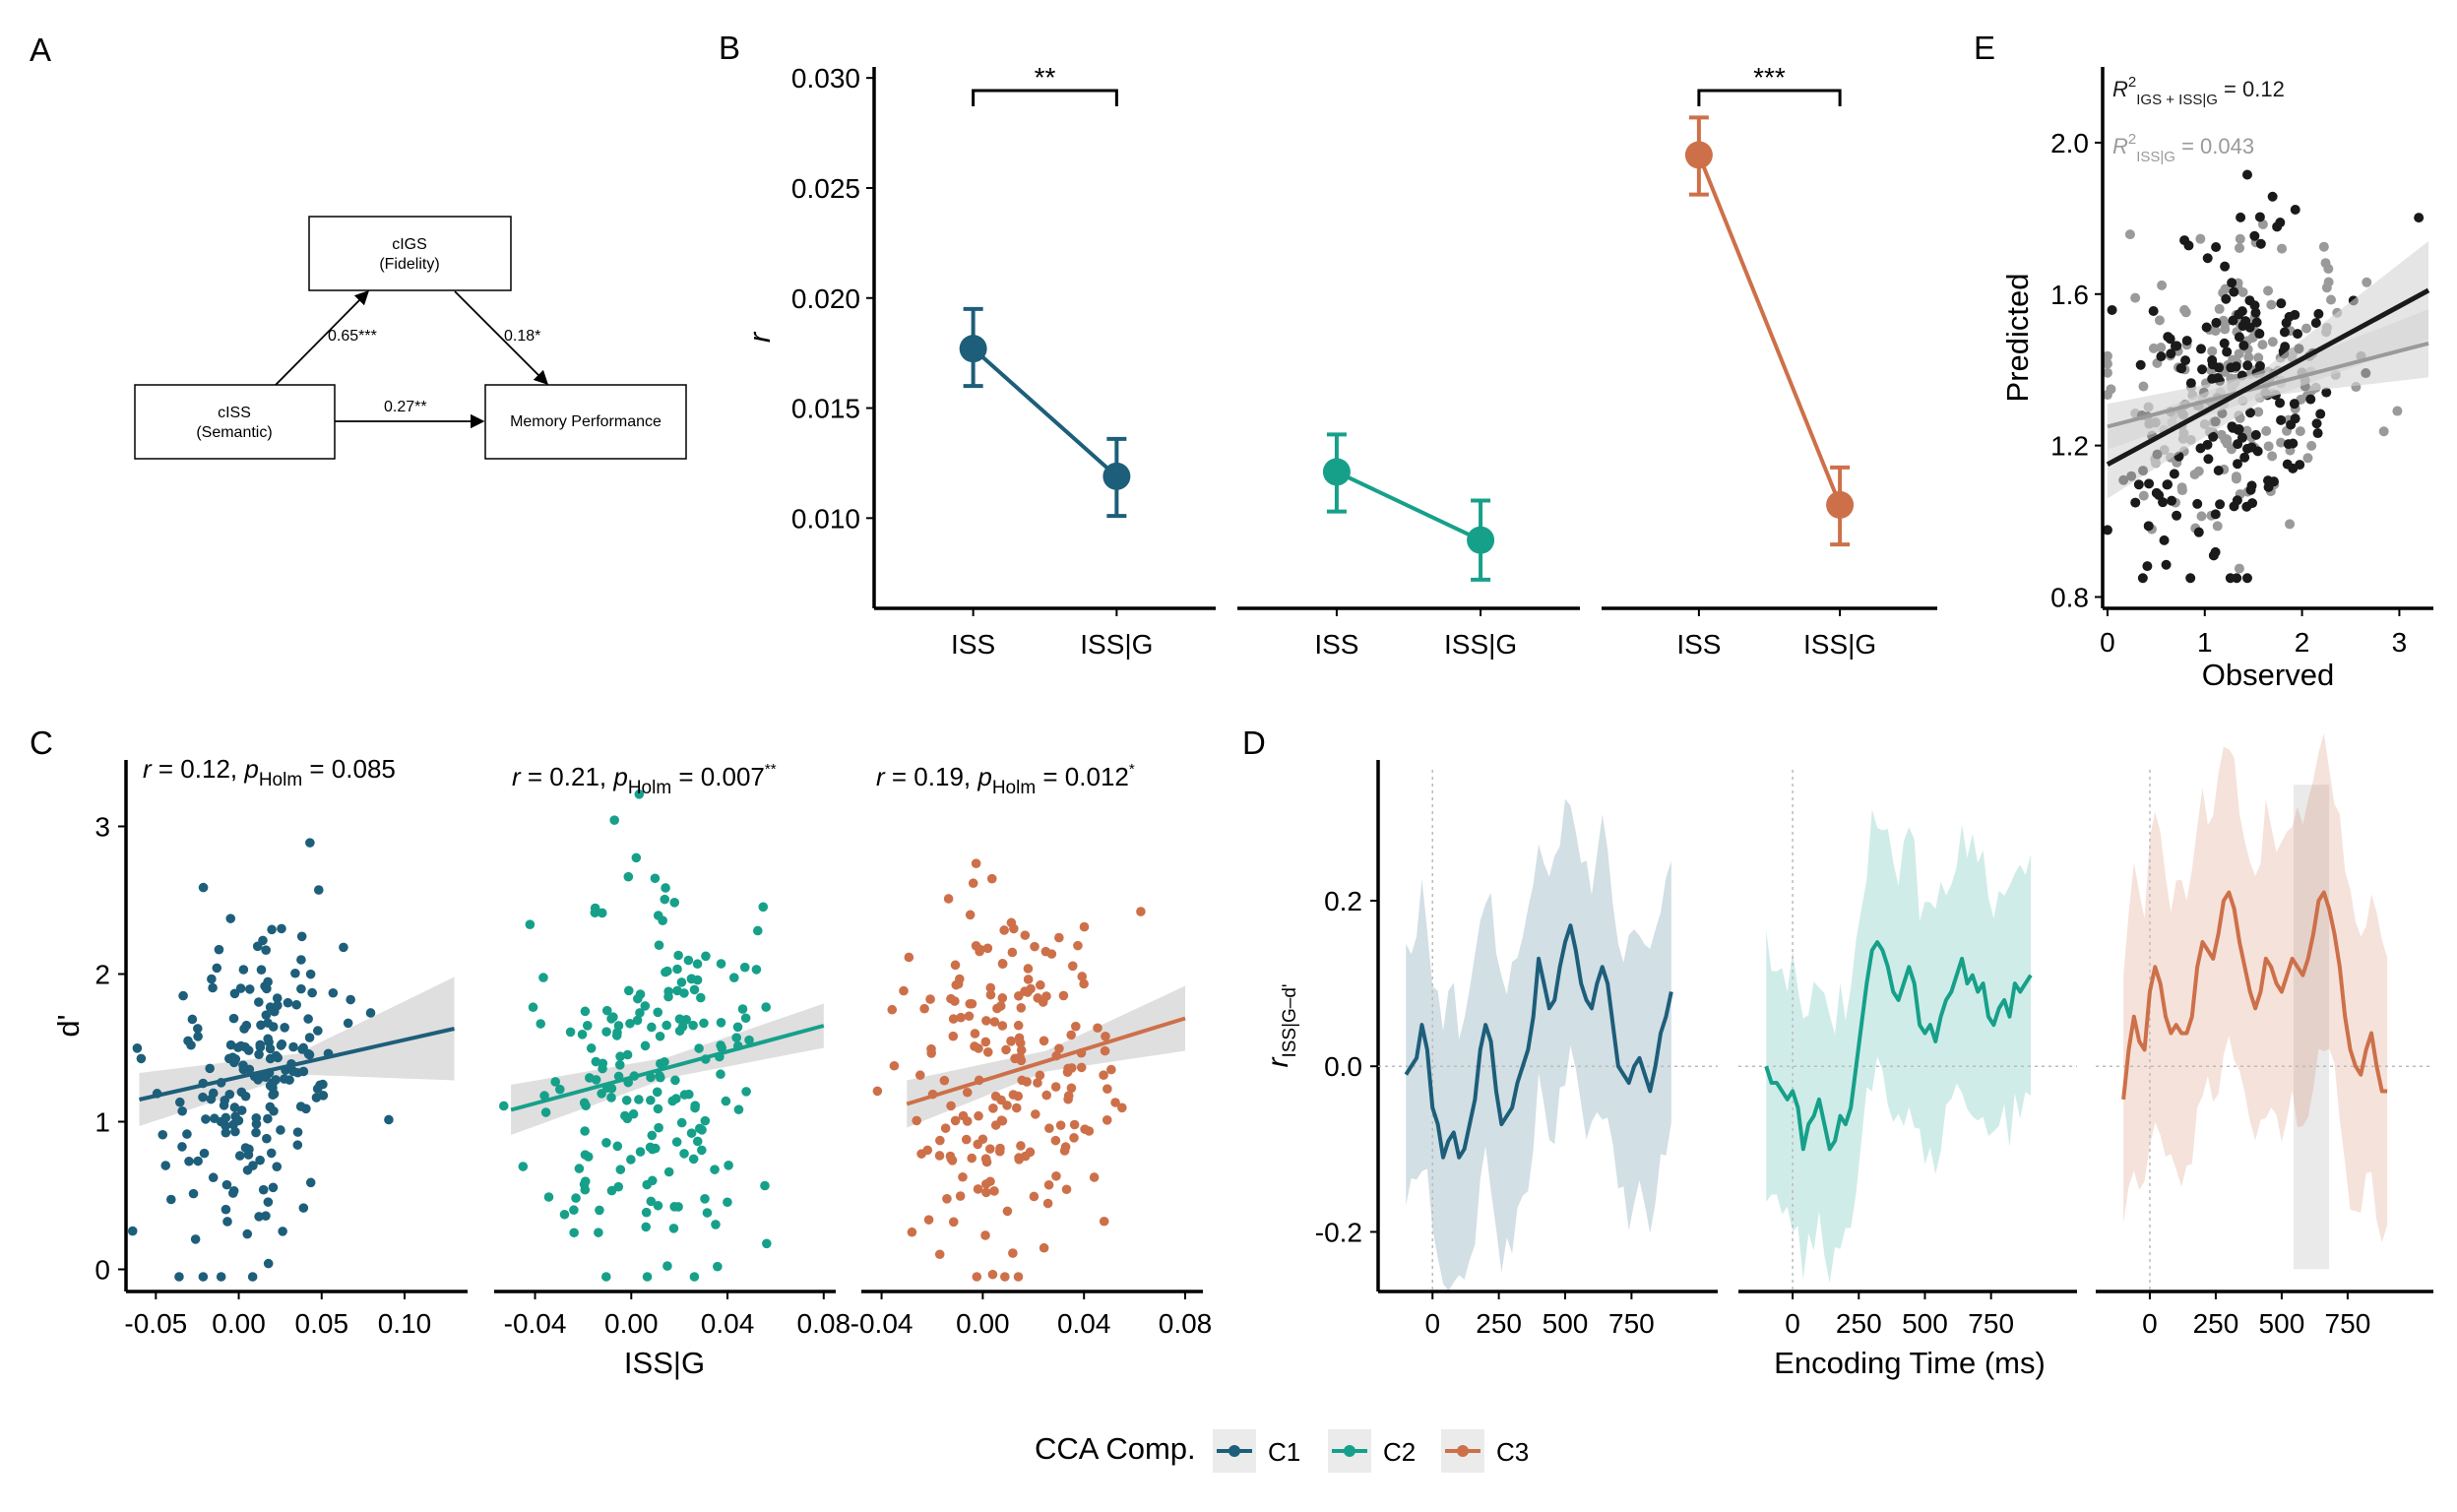 The height and width of the screenshot is (1512, 2457). Describe the element at coordinates (2120, 89) in the screenshot. I see `e-r2-symbol: R` at that location.